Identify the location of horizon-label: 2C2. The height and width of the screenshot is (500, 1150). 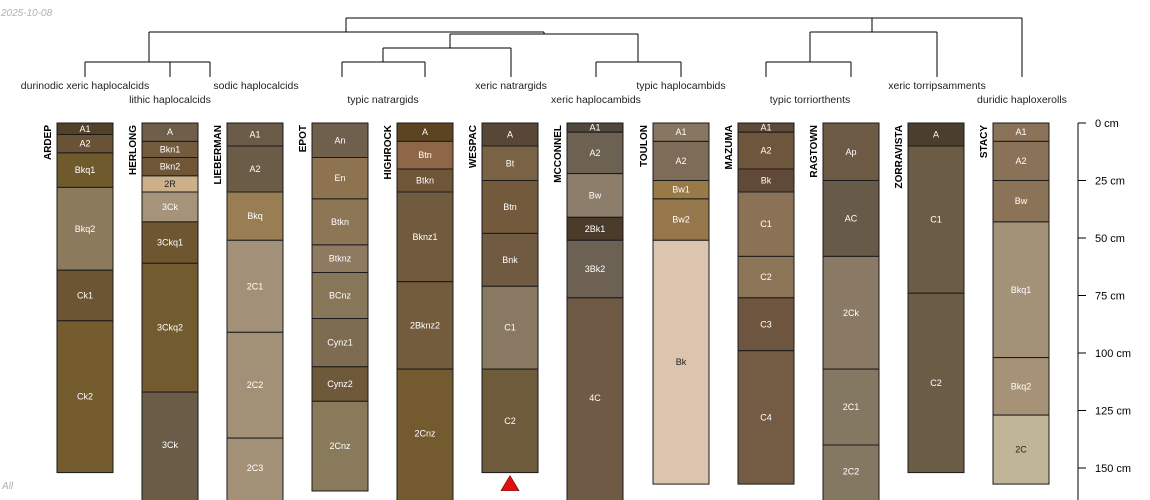
(851, 472).